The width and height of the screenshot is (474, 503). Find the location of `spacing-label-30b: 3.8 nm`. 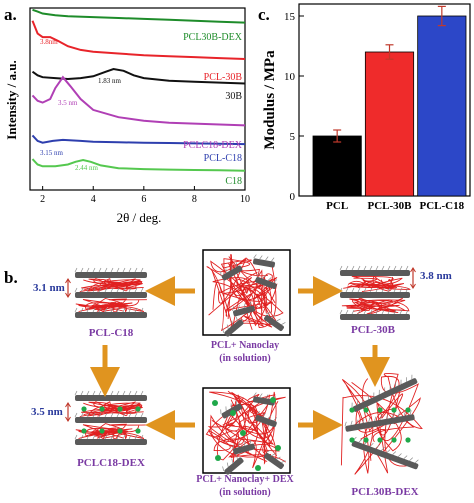

spacing-label-30b: 3.8 nm is located at coordinates (436, 276).